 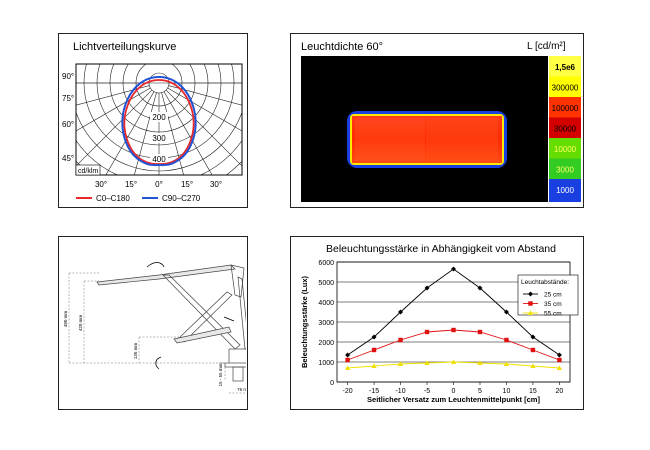 What do you see at coordinates (241, 313) in the screenshot?
I see `vertical-arm` at bounding box center [241, 313].